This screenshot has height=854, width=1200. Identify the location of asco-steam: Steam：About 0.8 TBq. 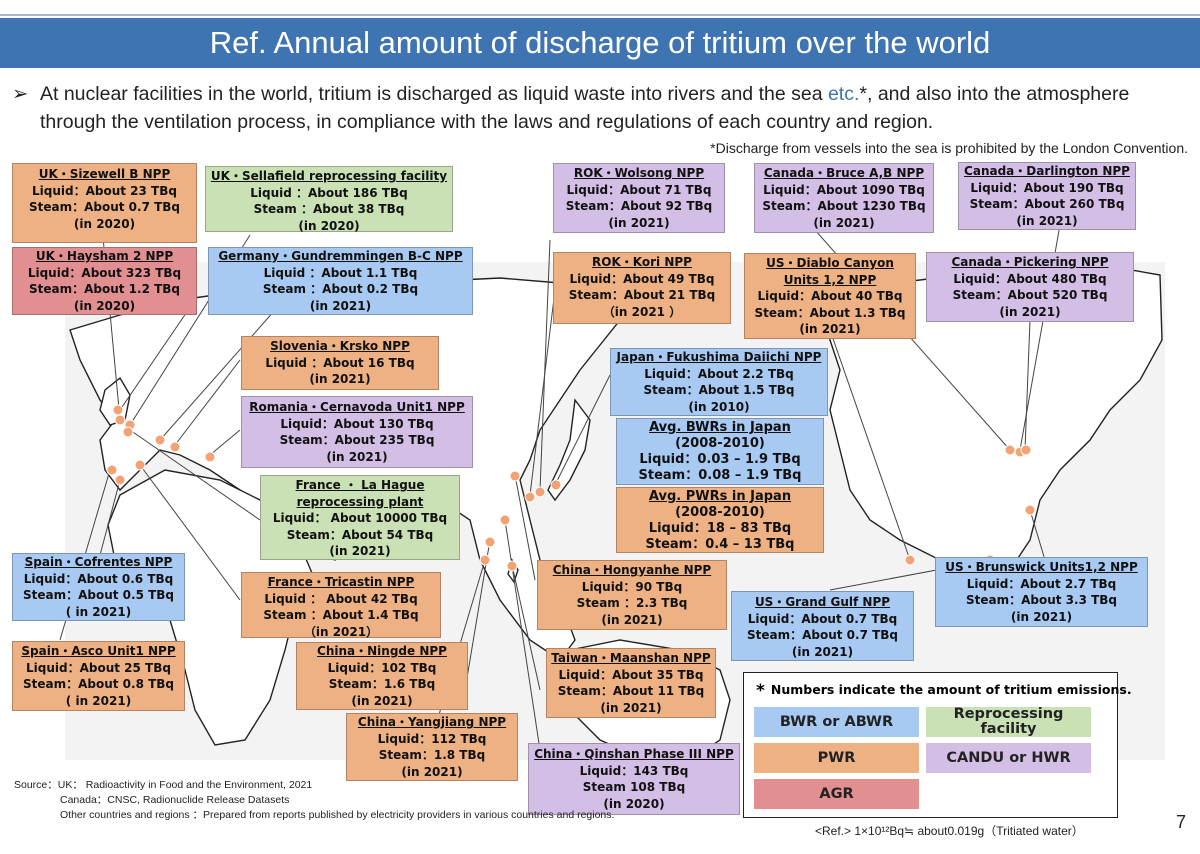
(98, 684).